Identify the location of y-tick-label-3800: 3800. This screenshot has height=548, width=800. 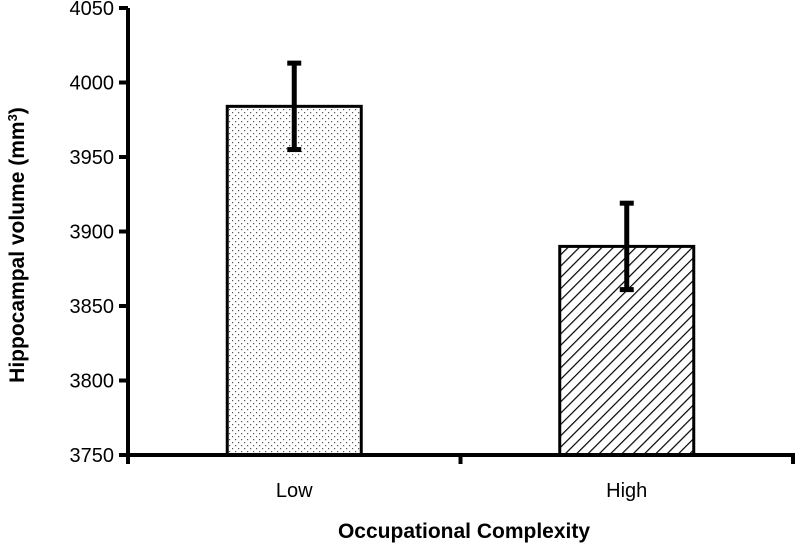
(92, 382).